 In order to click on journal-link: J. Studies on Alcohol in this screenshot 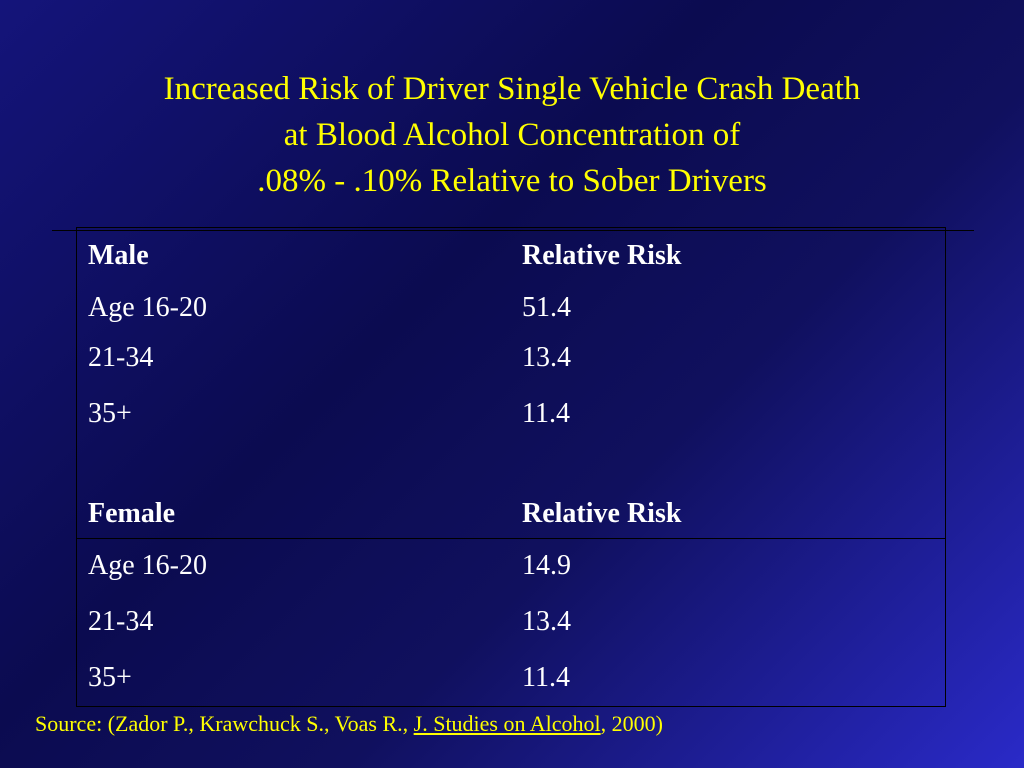, I will do `click(507, 723)`.